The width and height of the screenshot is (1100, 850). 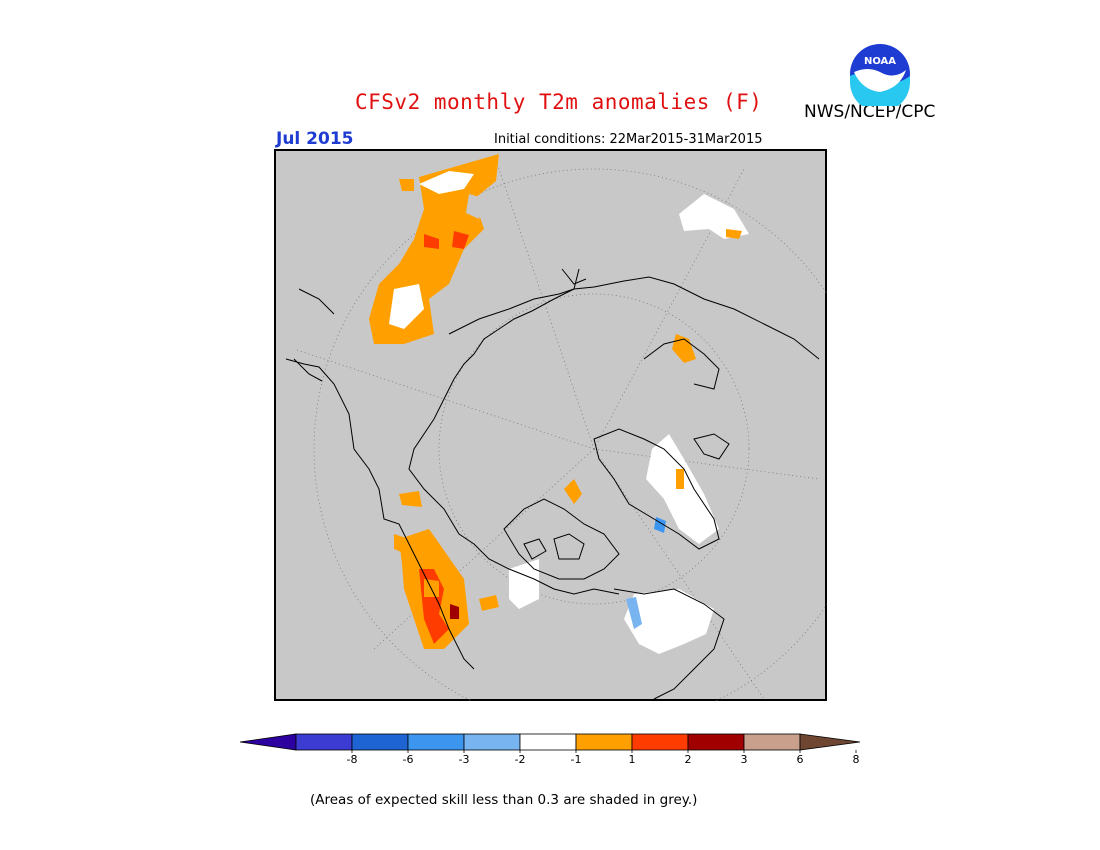 What do you see at coordinates (634, 613) in the screenshot?
I see `blue-patch-na` at bounding box center [634, 613].